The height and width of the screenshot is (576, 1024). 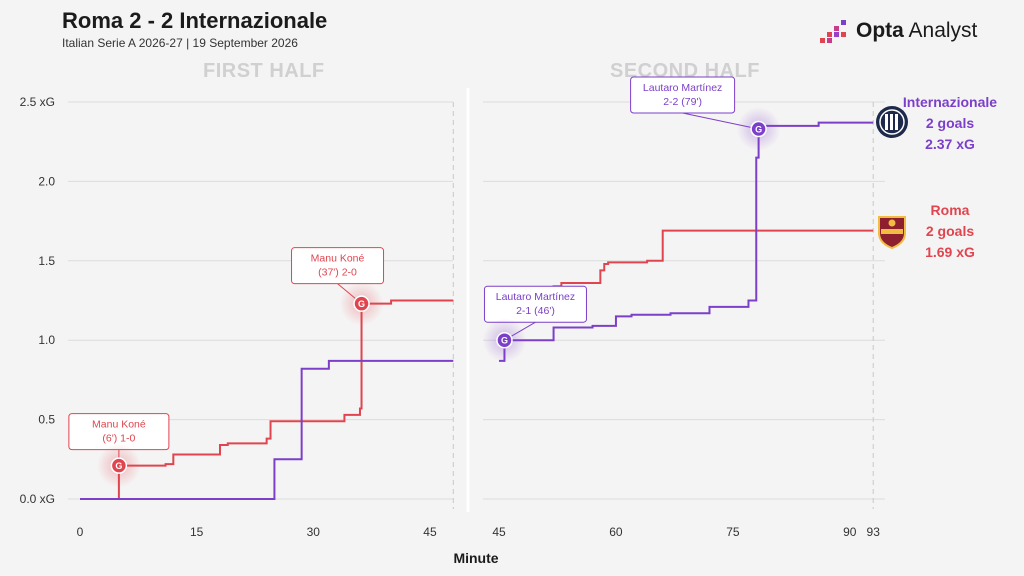 I want to click on y-tick-label: 2.0, so click(x=46, y=181).